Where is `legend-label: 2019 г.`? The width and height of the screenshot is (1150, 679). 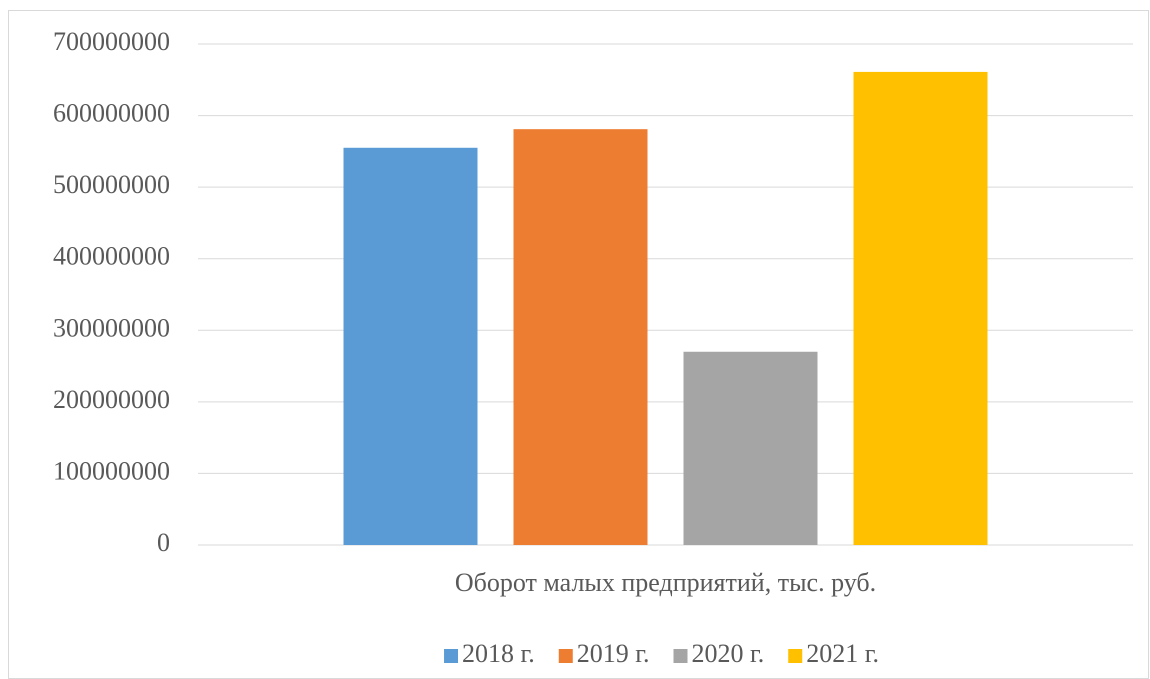
legend-label: 2019 г. is located at coordinates (613, 653).